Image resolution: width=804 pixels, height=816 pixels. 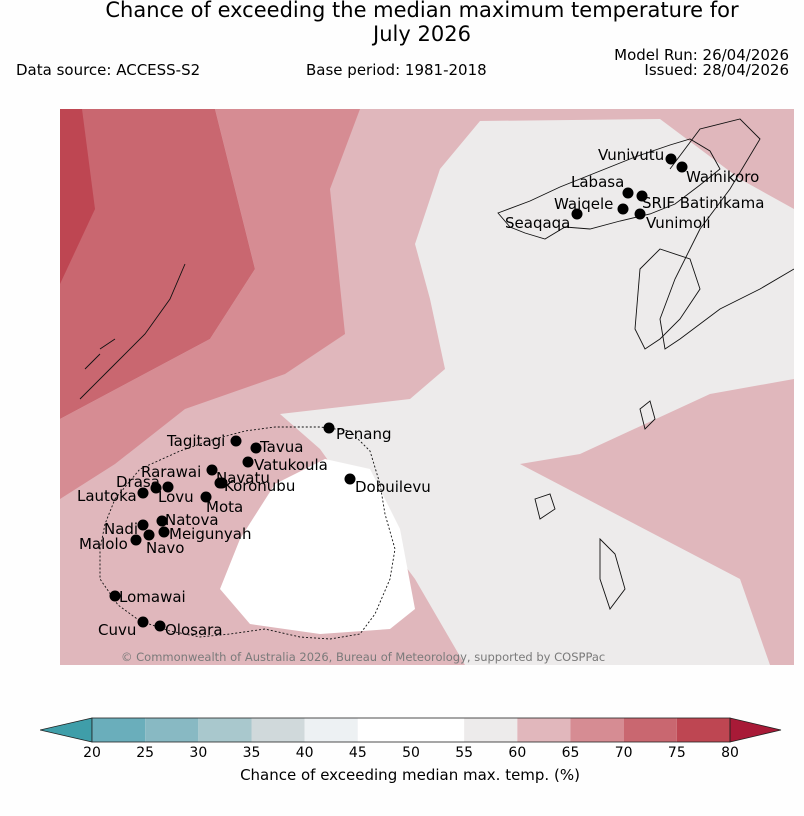 I want to click on station-label: Rarawai, so click(x=171, y=472).